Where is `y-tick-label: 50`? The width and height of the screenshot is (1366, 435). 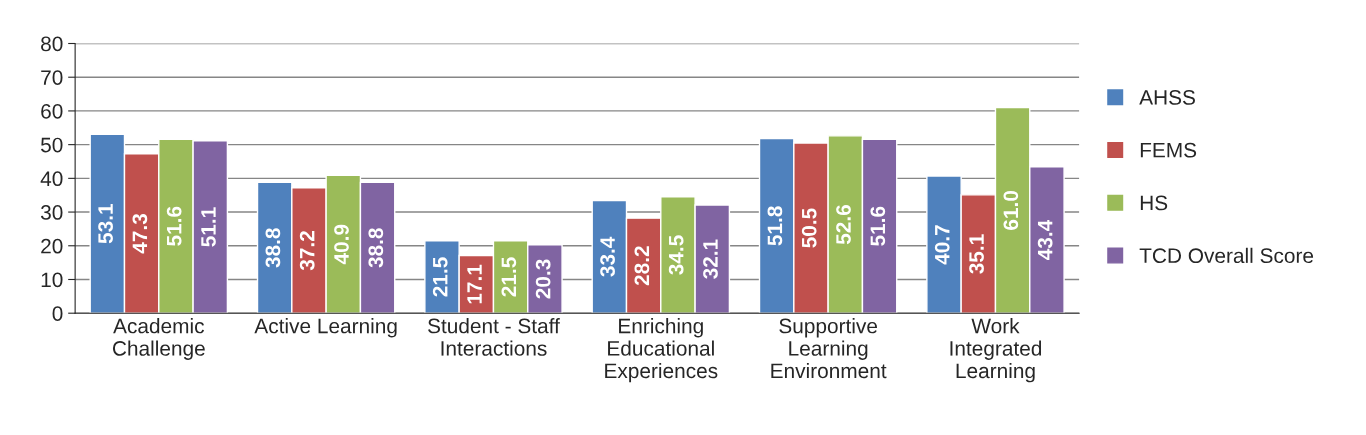
y-tick-label: 50 is located at coordinates (51, 145).